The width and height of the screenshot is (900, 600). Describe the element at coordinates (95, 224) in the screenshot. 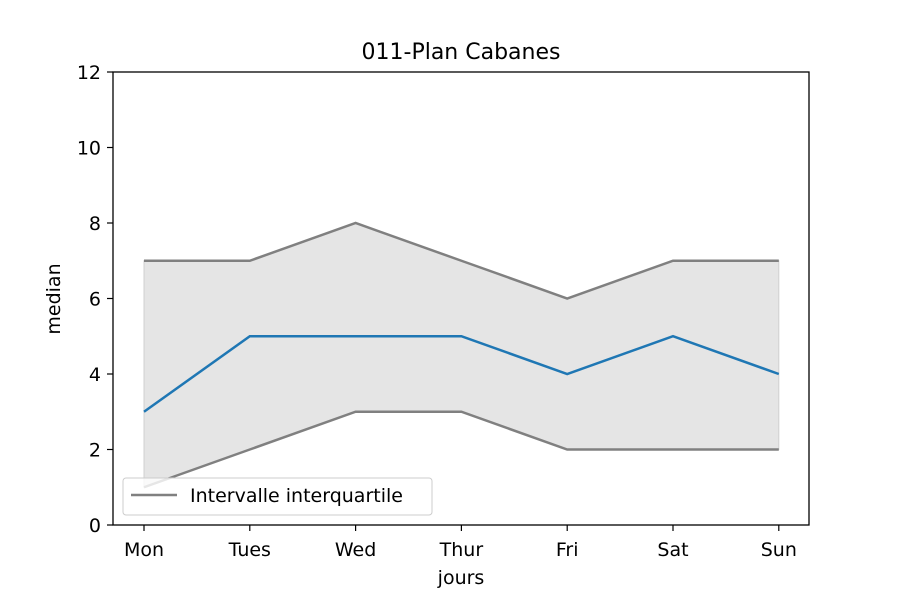

I see `y-tick-label: 8` at that location.